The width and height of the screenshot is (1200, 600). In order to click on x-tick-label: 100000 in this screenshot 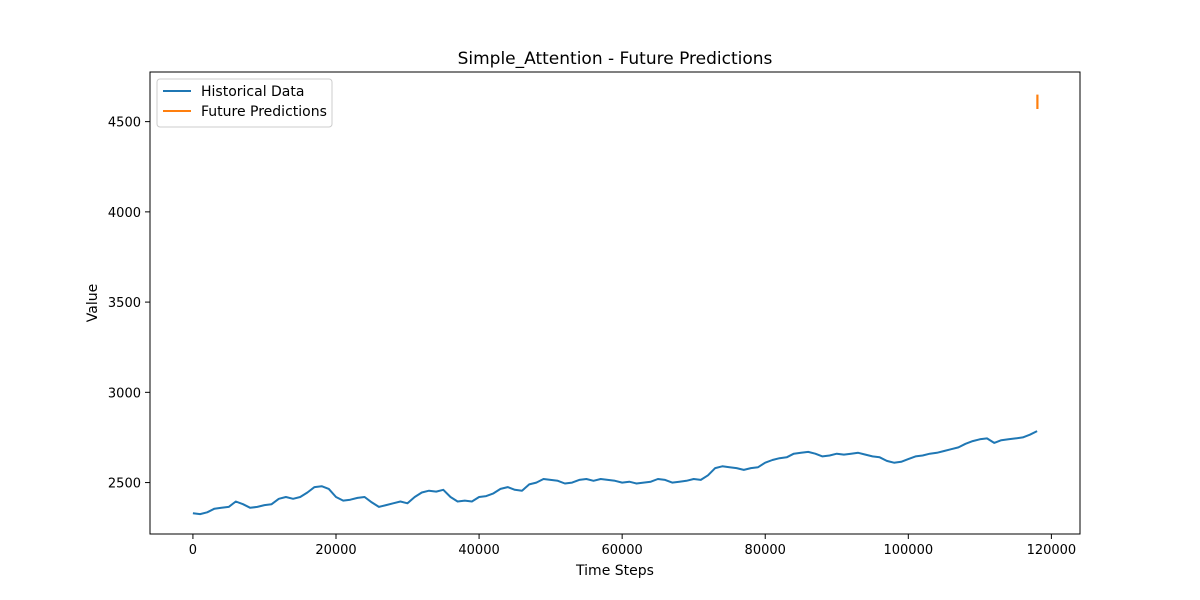, I will do `click(908, 550)`.